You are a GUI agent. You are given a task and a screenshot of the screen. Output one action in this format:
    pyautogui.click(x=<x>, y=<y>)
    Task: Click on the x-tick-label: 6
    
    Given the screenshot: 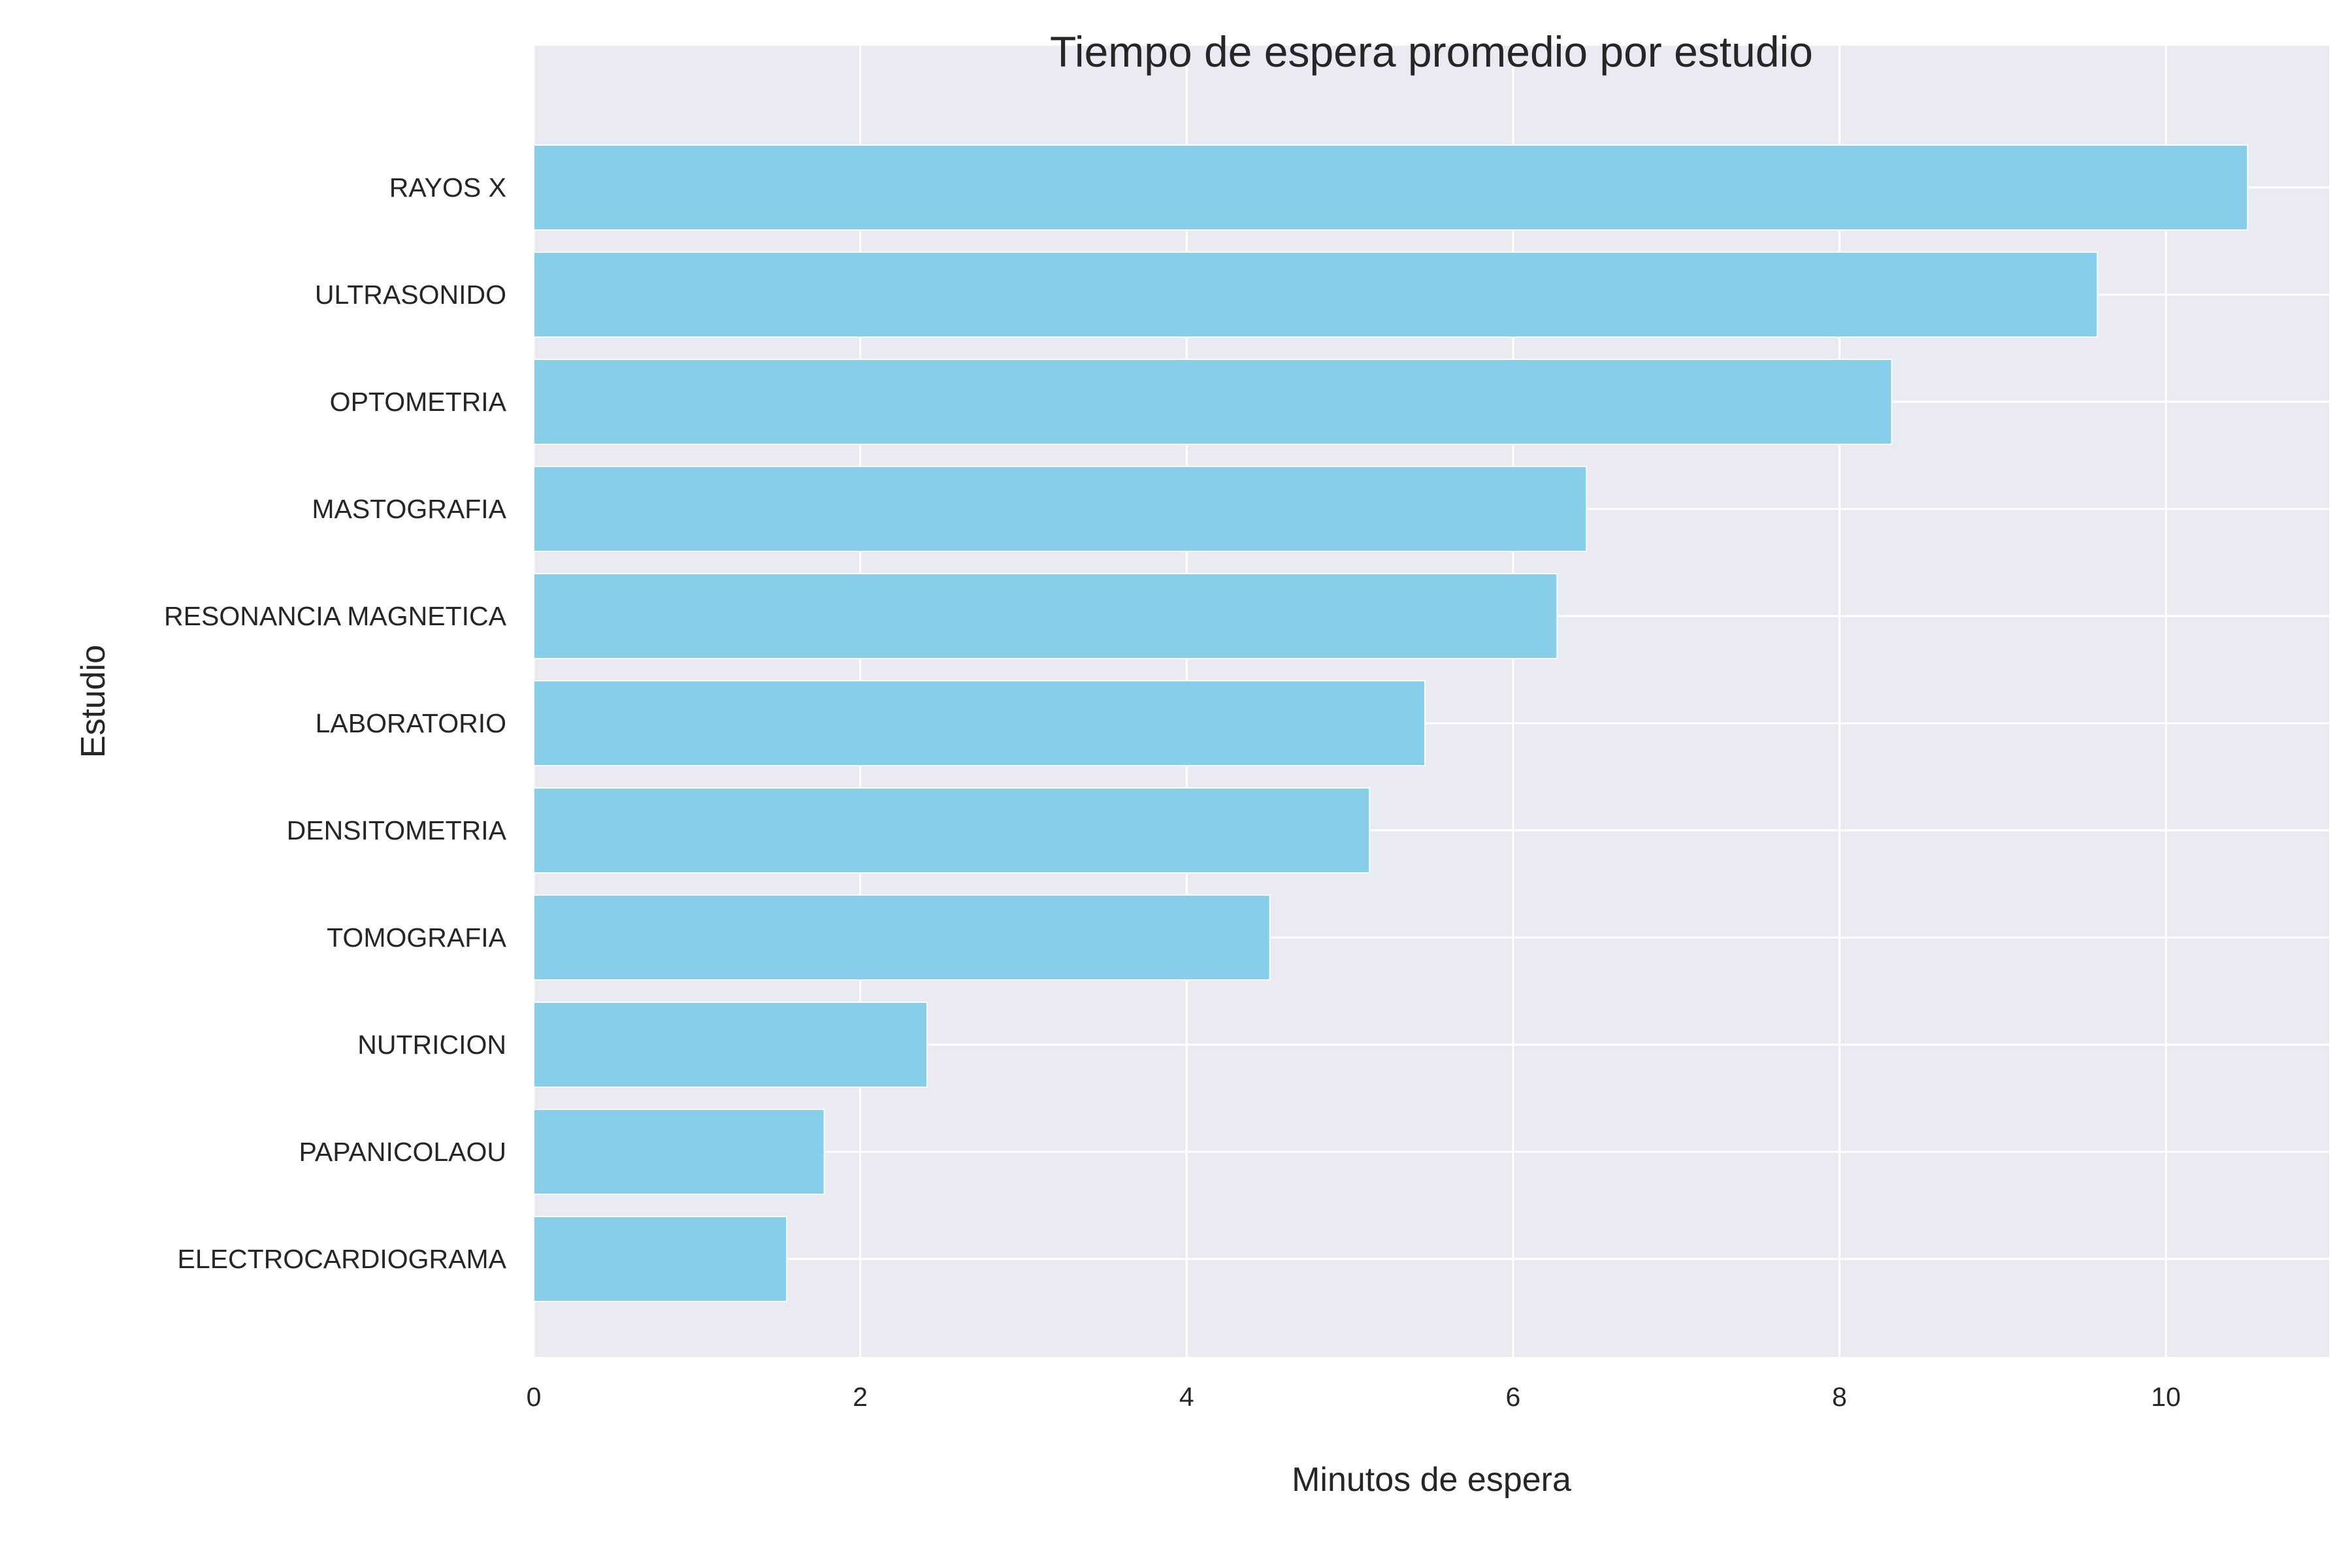 What is the action you would take?
    pyautogui.click(x=1513, y=1397)
    